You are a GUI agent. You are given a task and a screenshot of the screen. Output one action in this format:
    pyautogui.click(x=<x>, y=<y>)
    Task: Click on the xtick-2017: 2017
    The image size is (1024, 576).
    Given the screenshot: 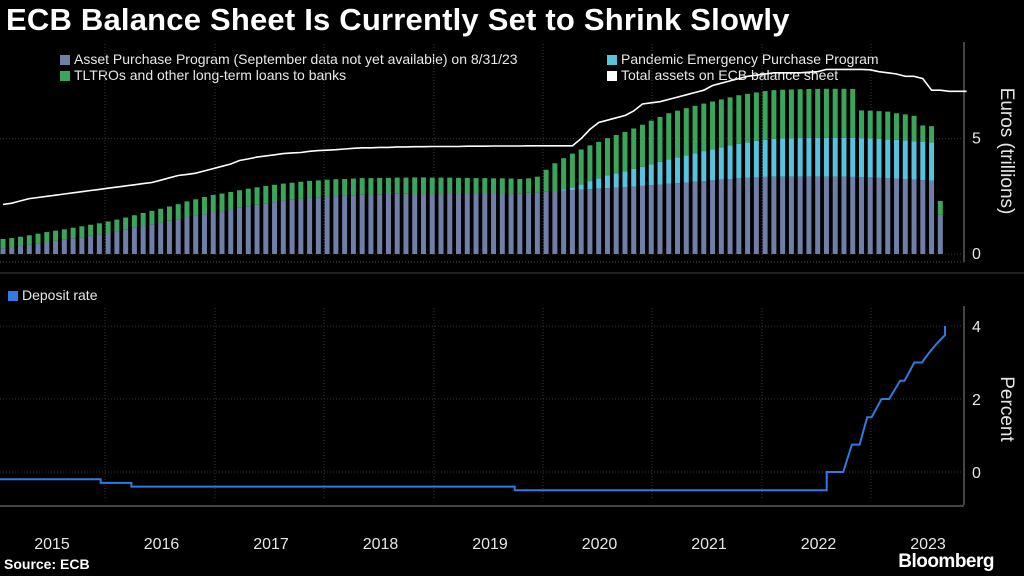 What is the action you would take?
    pyautogui.click(x=271, y=544)
    